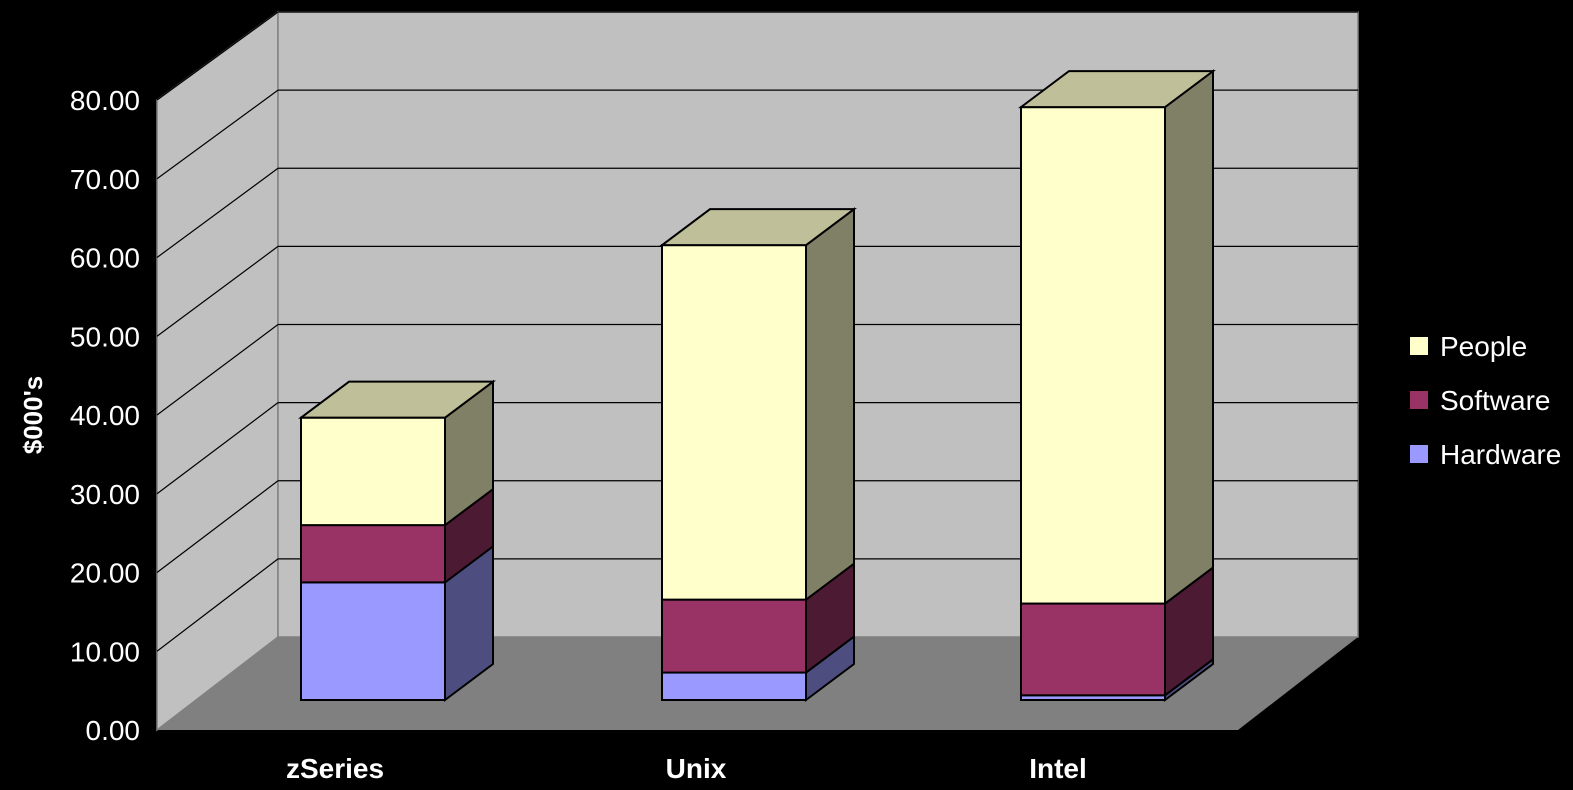  I want to click on legend-label: Software, so click(1495, 400).